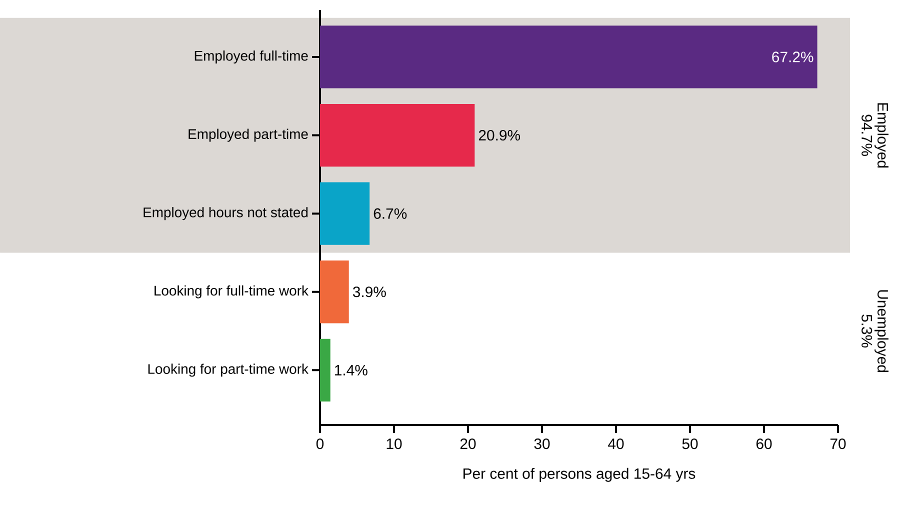 The height and width of the screenshot is (523, 904). Describe the element at coordinates (875, 331) in the screenshot. I see `text: Unemployed 5.3%` at that location.